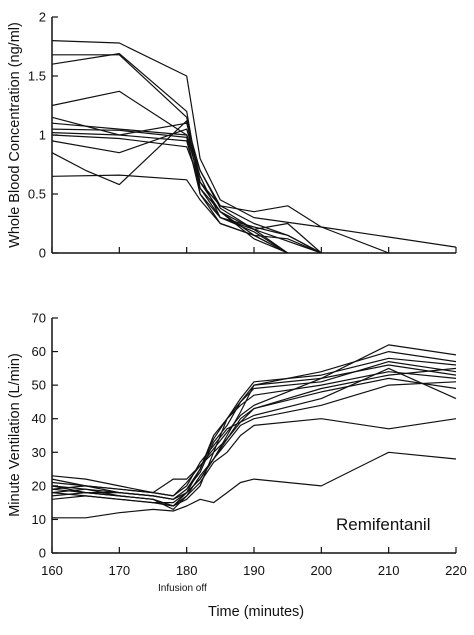 Image resolution: width=474 pixels, height=635 pixels. I want to click on ventilation-y-tick-label: 60, so click(39, 351).